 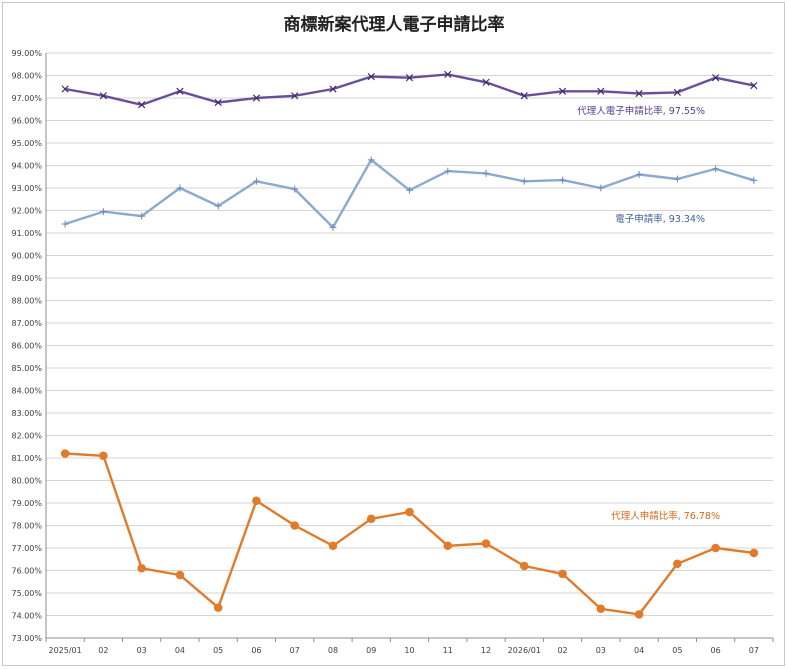 I want to click on y-tick-label: 94.00%, so click(x=26, y=166).